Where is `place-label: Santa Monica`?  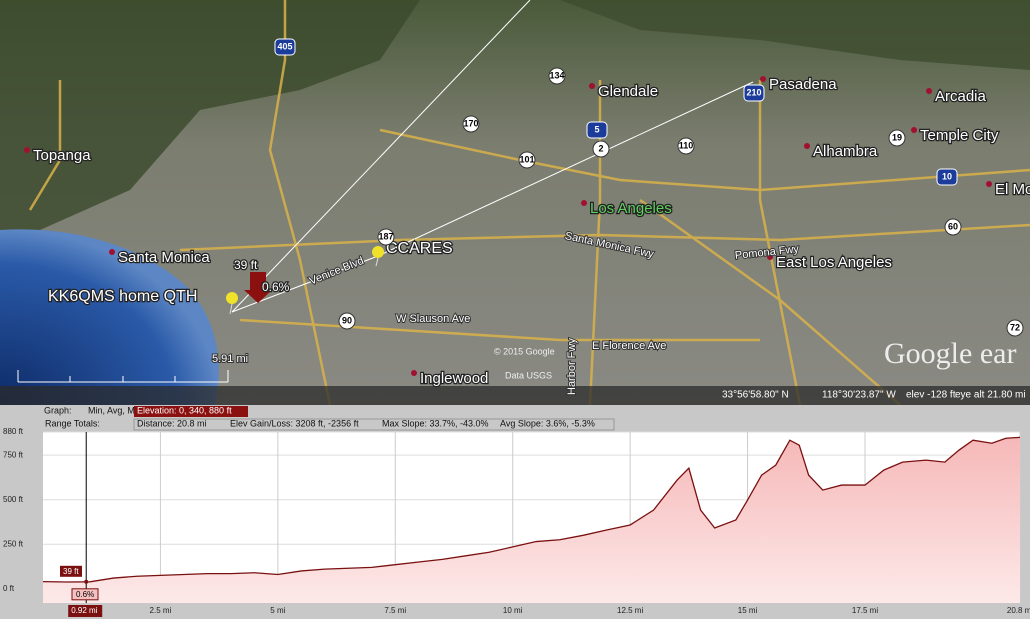 place-label: Santa Monica is located at coordinates (164, 257).